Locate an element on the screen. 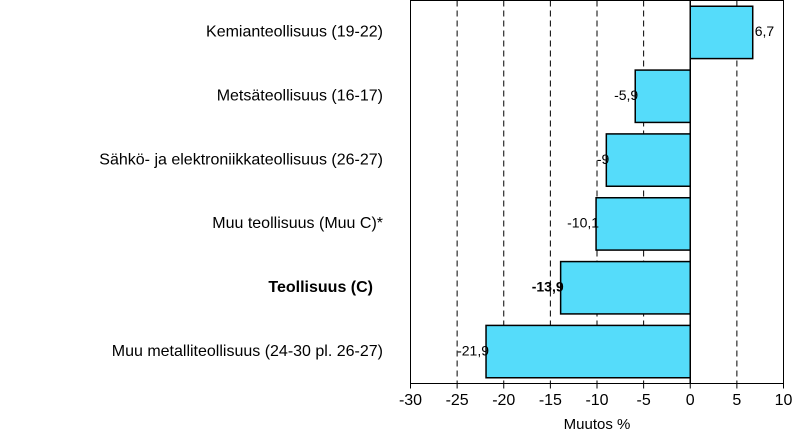 This screenshot has height=437, width=797. y-tick-label: Muu metalliteollisuus (24-30 pl. 26-27) is located at coordinates (247, 351).